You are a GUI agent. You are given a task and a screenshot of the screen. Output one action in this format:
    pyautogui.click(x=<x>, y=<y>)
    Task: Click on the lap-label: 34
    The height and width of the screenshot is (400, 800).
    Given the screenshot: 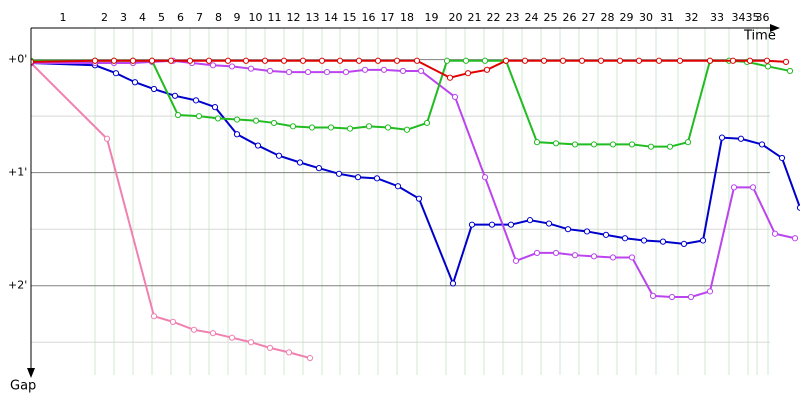 What is the action you would take?
    pyautogui.click(x=739, y=17)
    